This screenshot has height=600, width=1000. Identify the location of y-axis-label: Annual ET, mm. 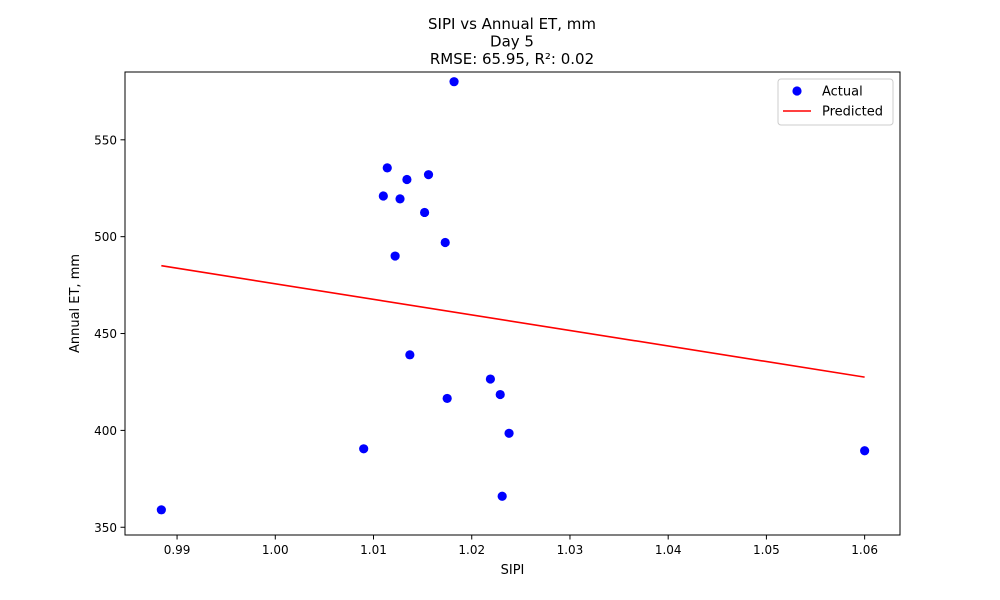
(75, 303).